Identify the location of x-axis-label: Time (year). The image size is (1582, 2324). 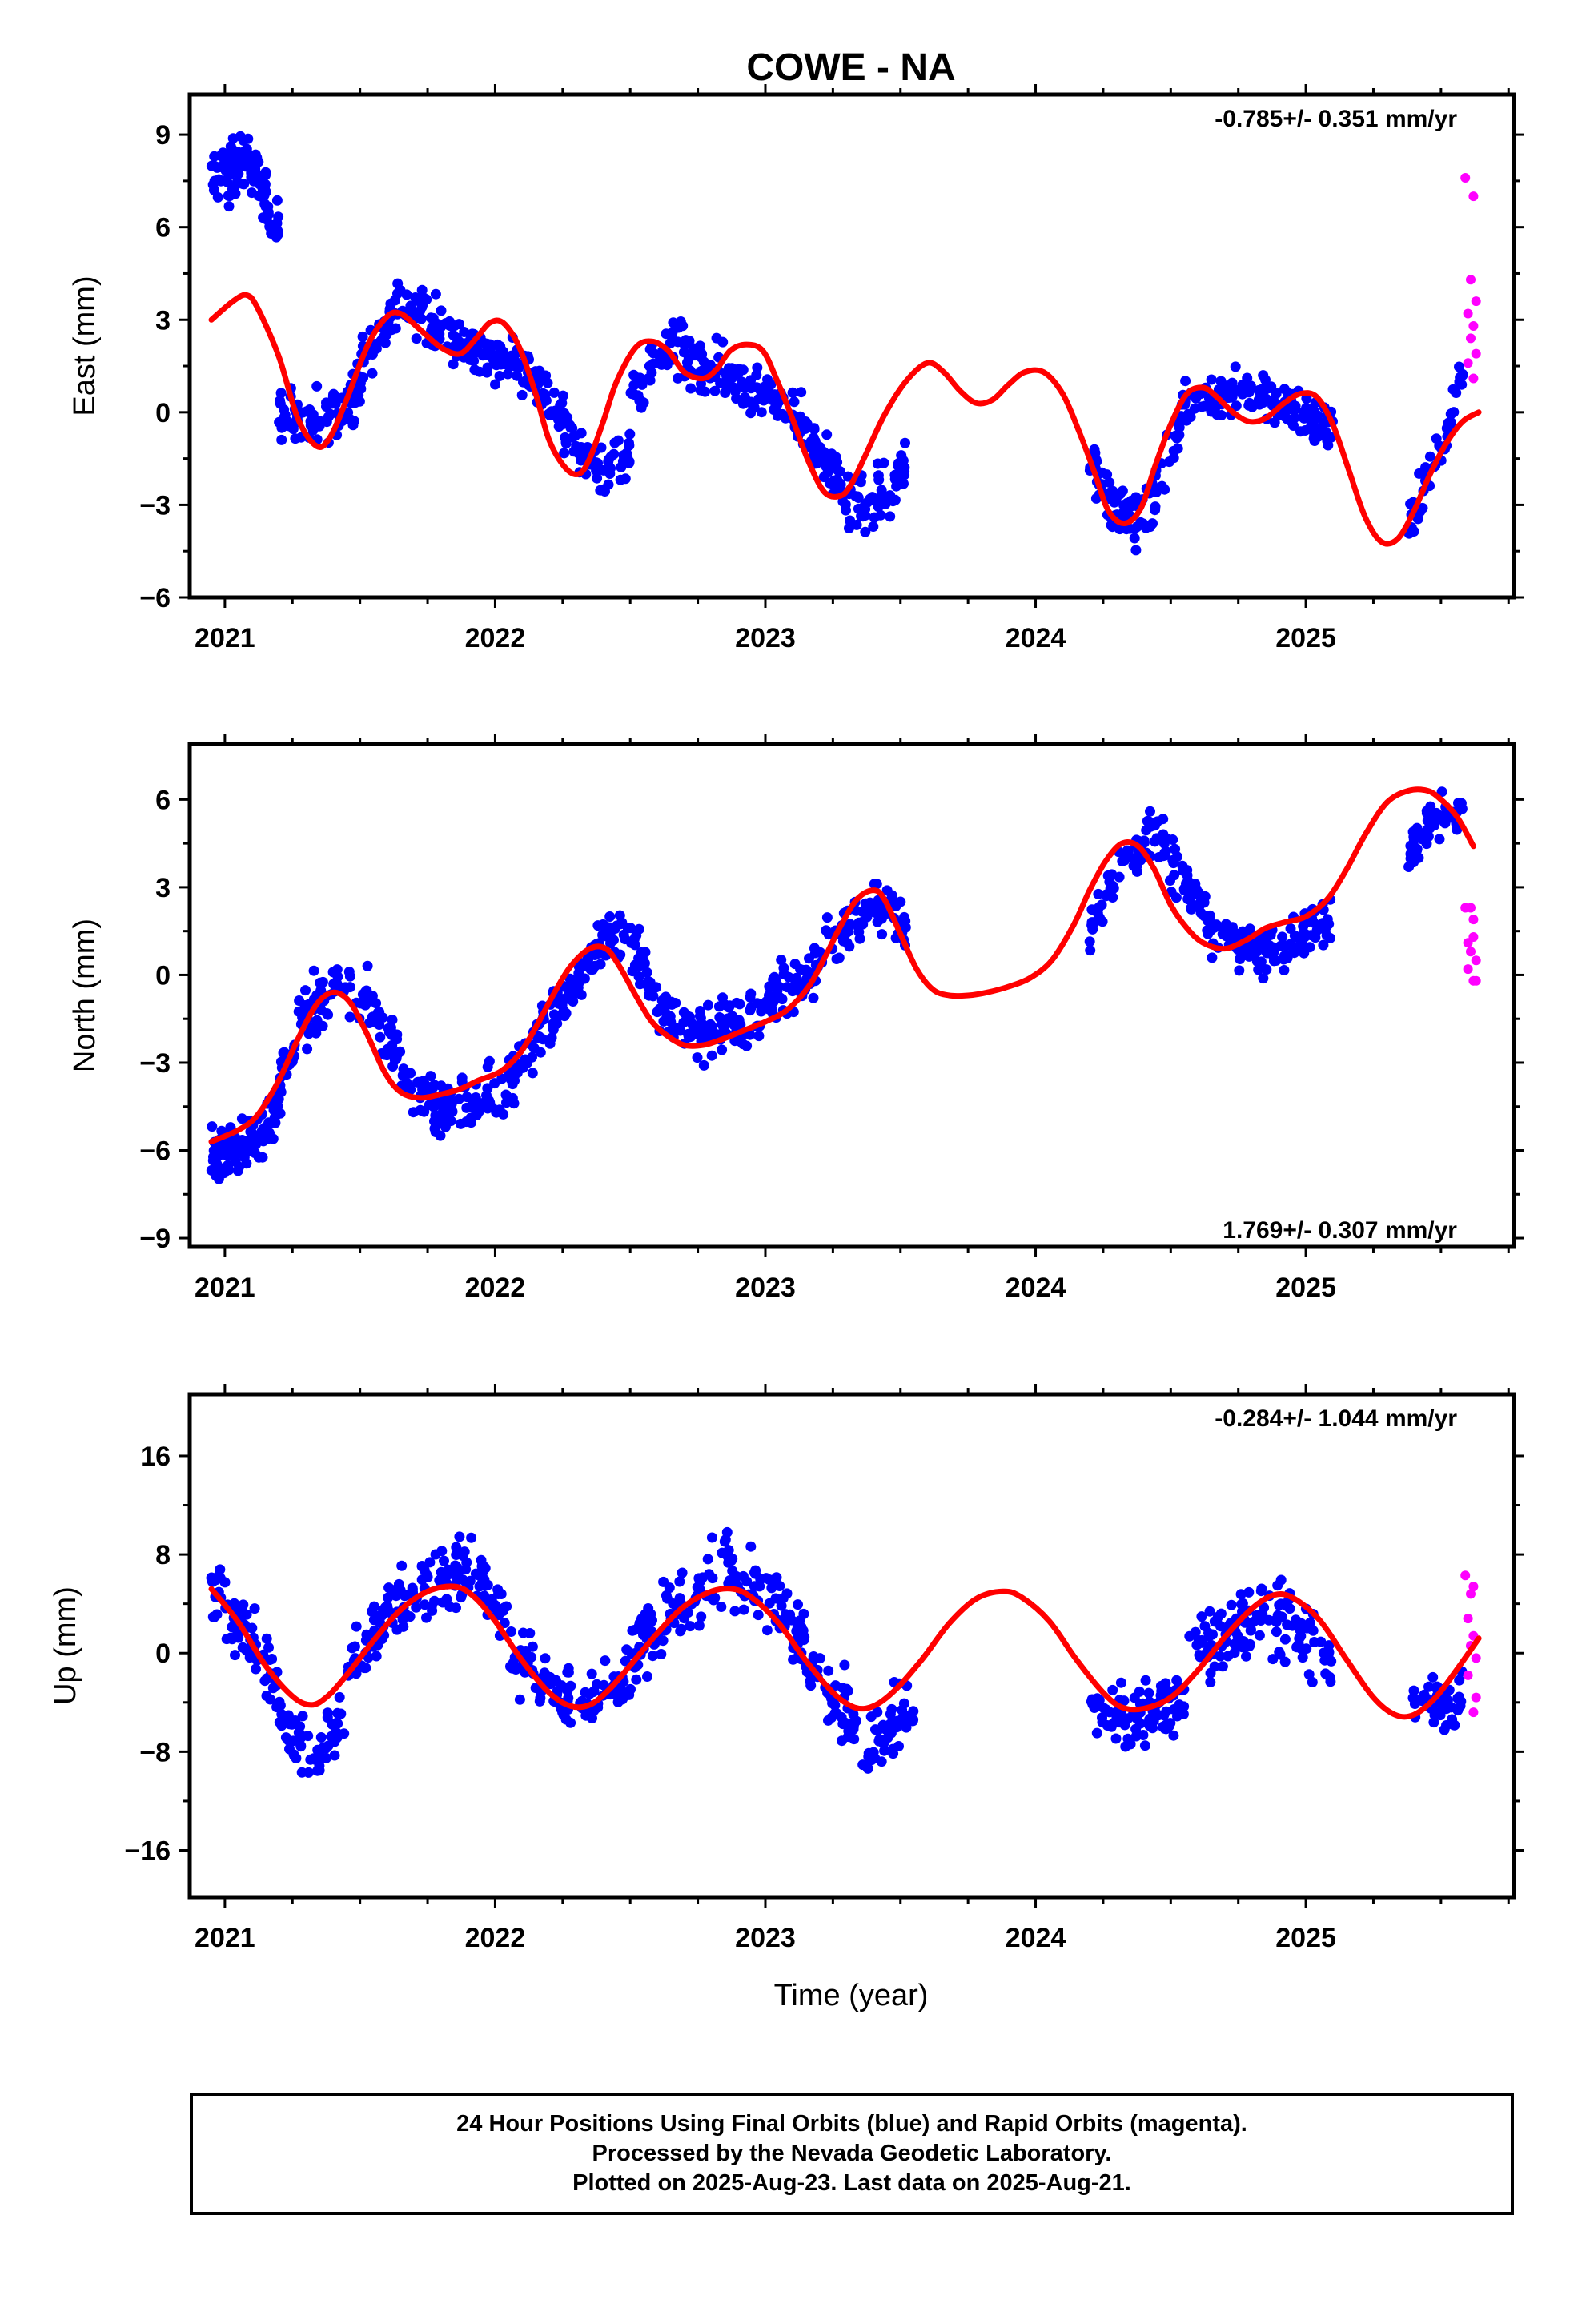
(851, 1996).